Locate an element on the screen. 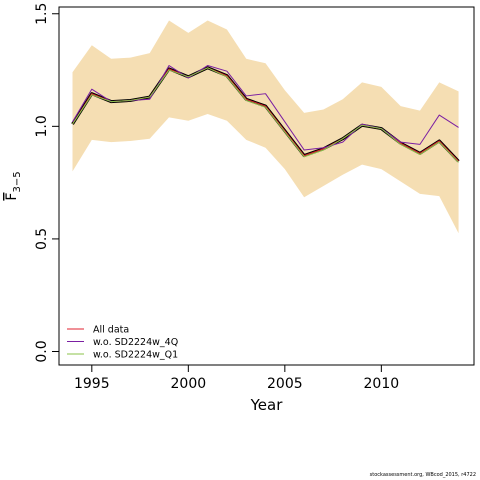 Image resolution: width=480 pixels, height=480 pixels. x-tick-label: 1995 is located at coordinates (92, 384).